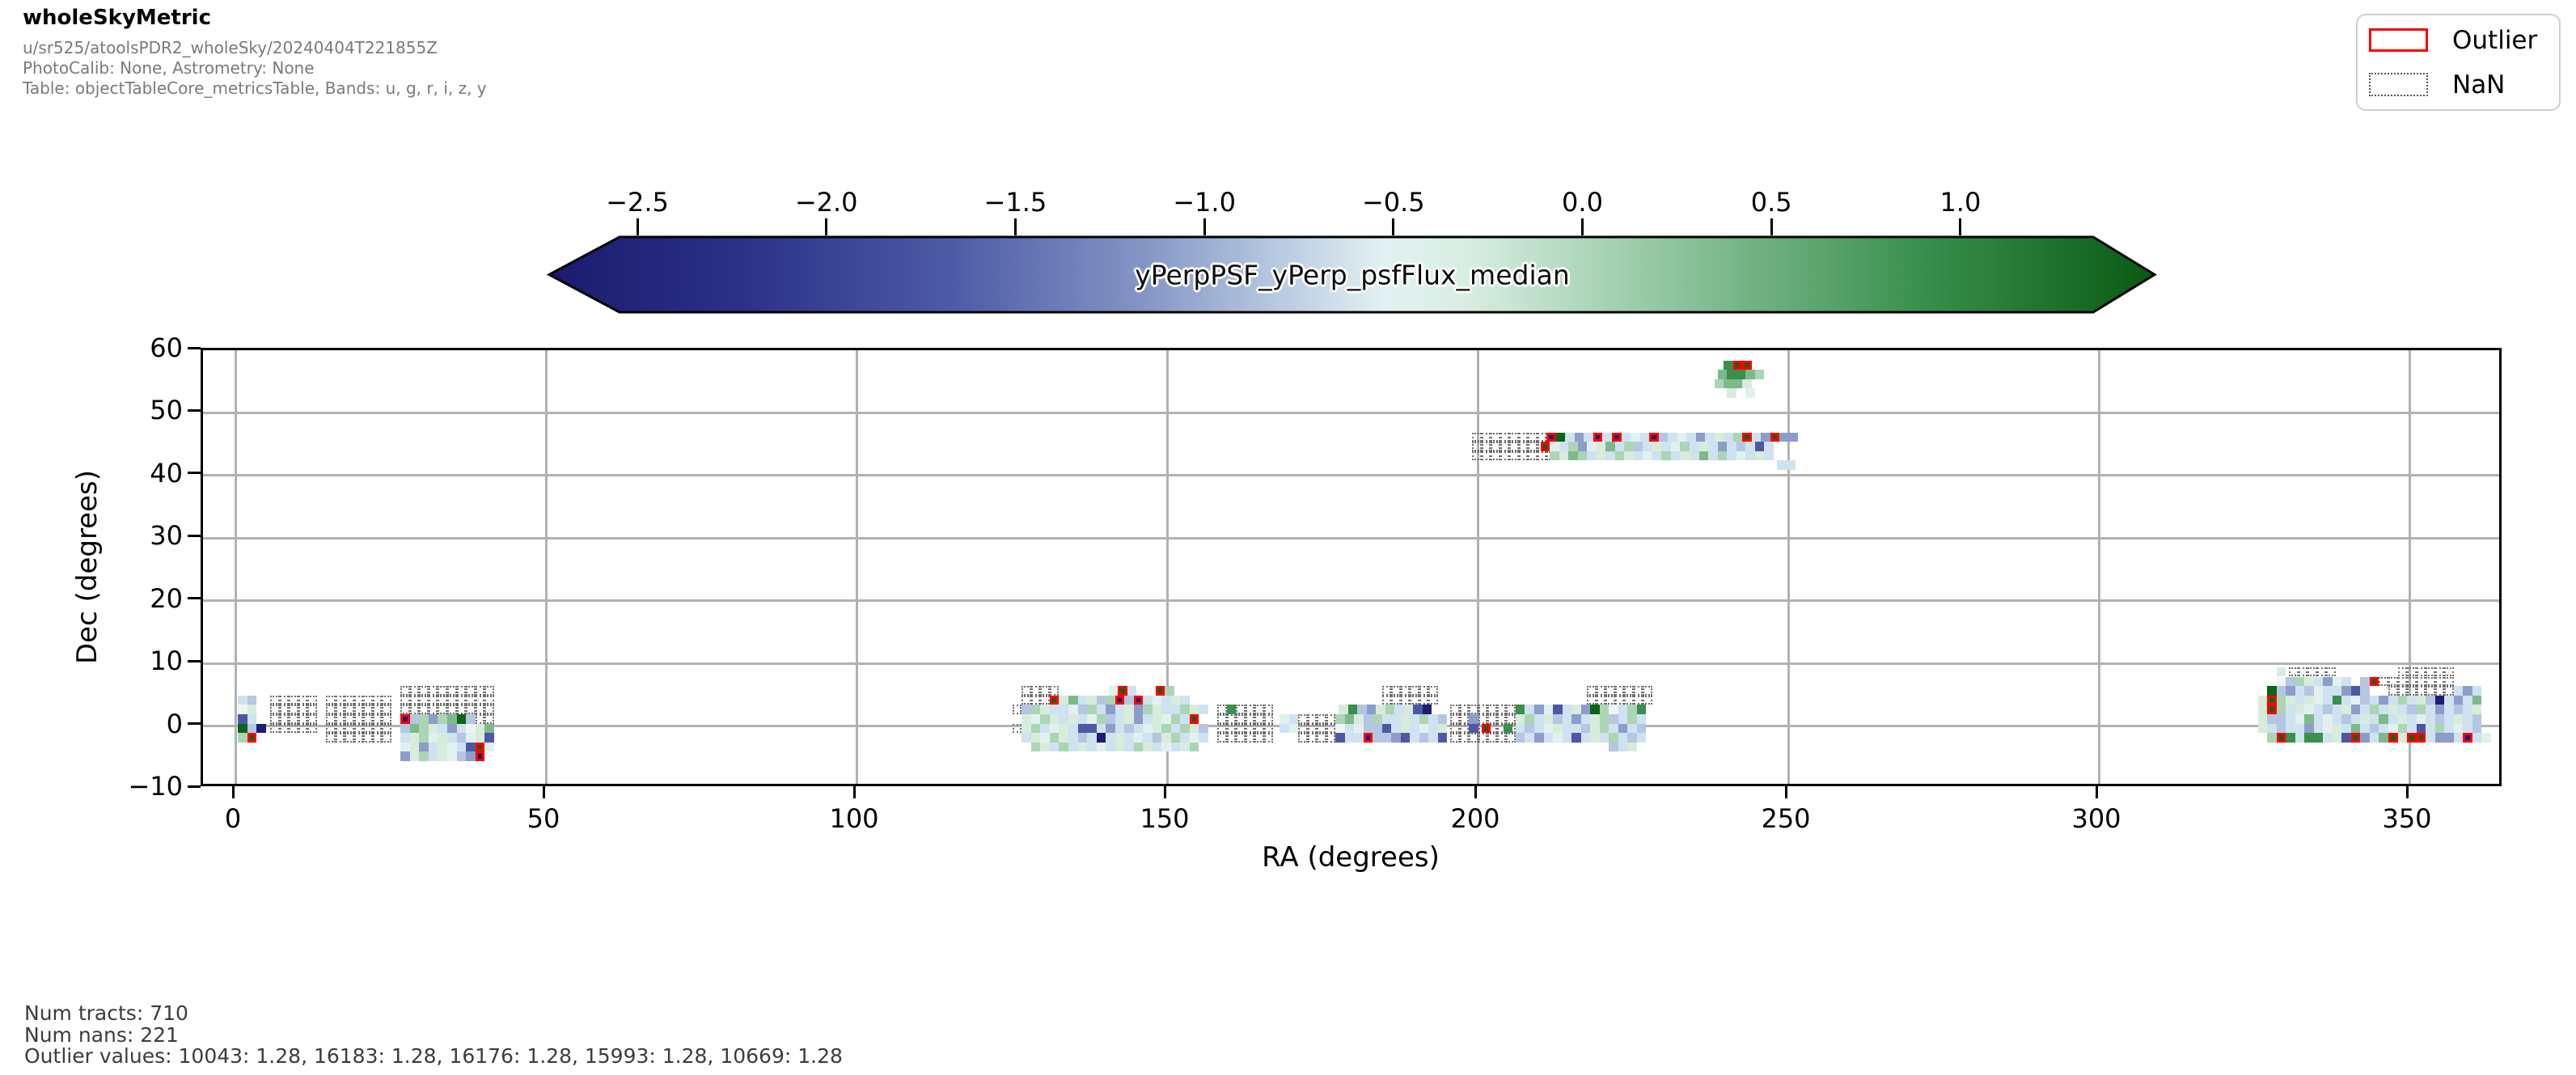  What do you see at coordinates (854, 818) in the screenshot?
I see `x-tick-label: 100` at bounding box center [854, 818].